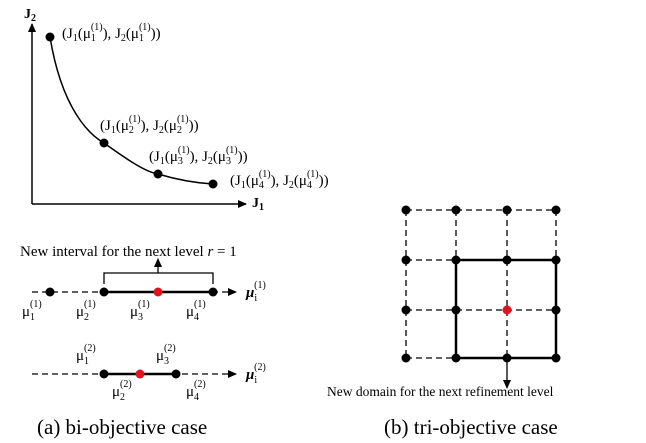 The width and height of the screenshot is (646, 443). I want to click on line1-label-1: μ1(1), so click(32, 311).